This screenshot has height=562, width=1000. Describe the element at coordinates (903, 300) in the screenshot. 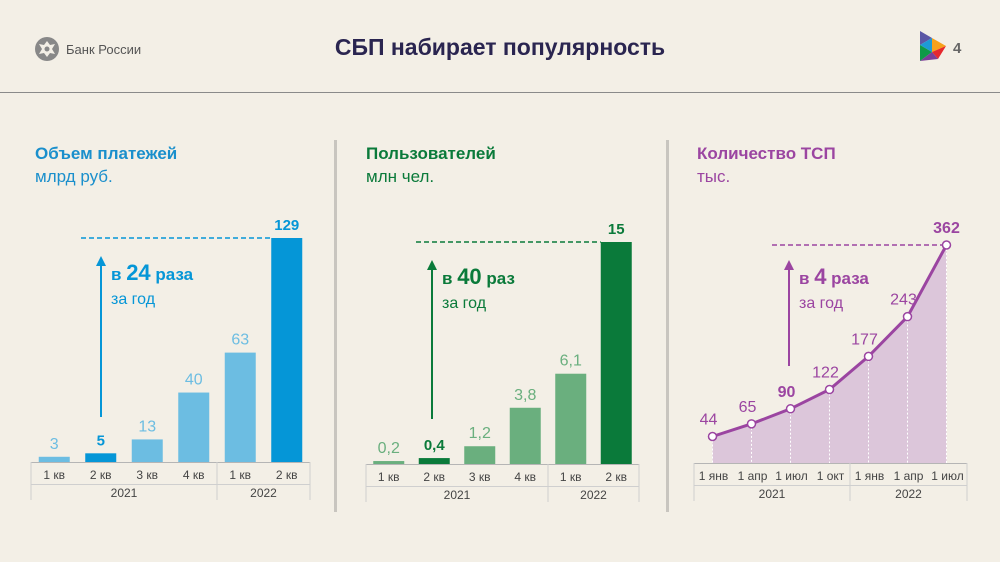

I see `chart3-data-label: 243` at that location.